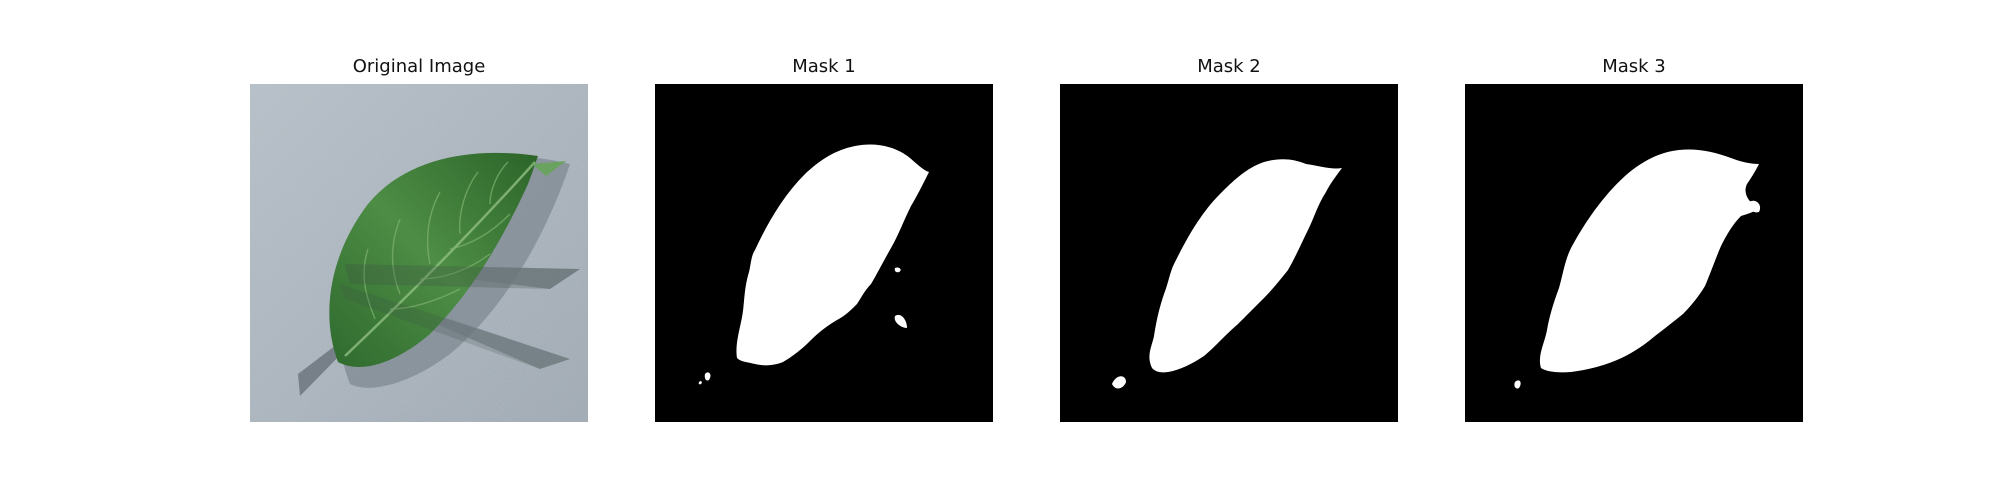 The image size is (2000, 500). I want to click on leaf-stem, so click(549, 168).